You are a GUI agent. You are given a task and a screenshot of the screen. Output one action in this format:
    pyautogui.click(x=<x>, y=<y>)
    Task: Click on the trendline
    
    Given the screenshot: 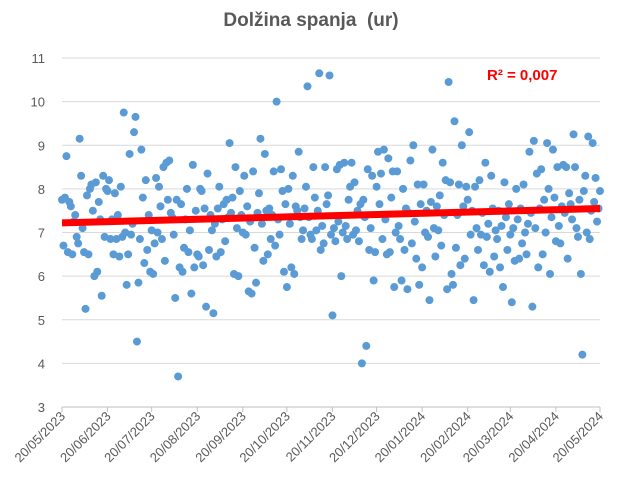 What is the action you would take?
    pyautogui.click(x=331, y=216)
    